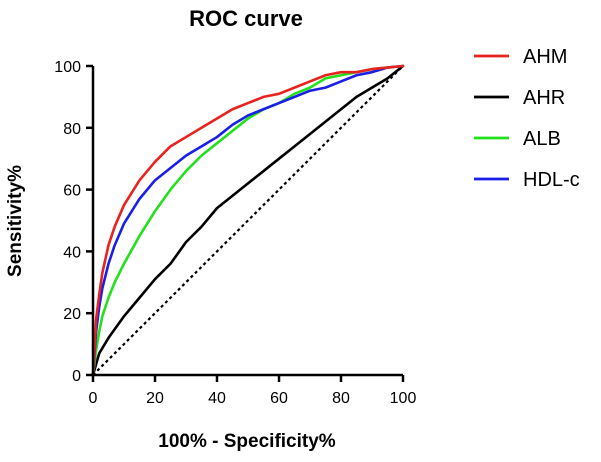 The image size is (601, 462). Describe the element at coordinates (72, 252) in the screenshot. I see `y-tick-label: 40` at that location.